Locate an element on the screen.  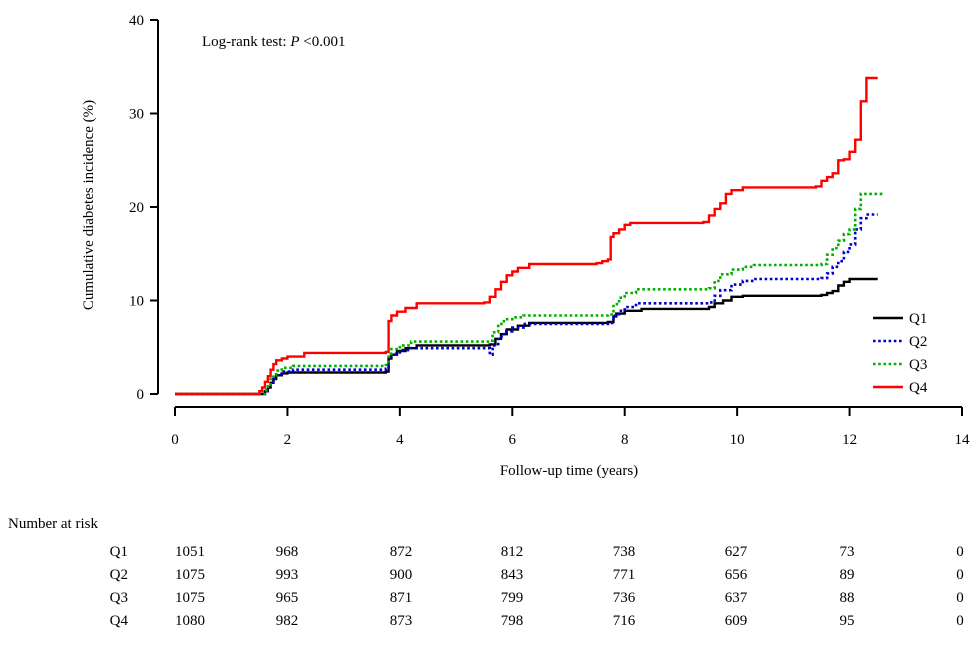
logrank-prefix: Log-rank test: is located at coordinates (246, 42).